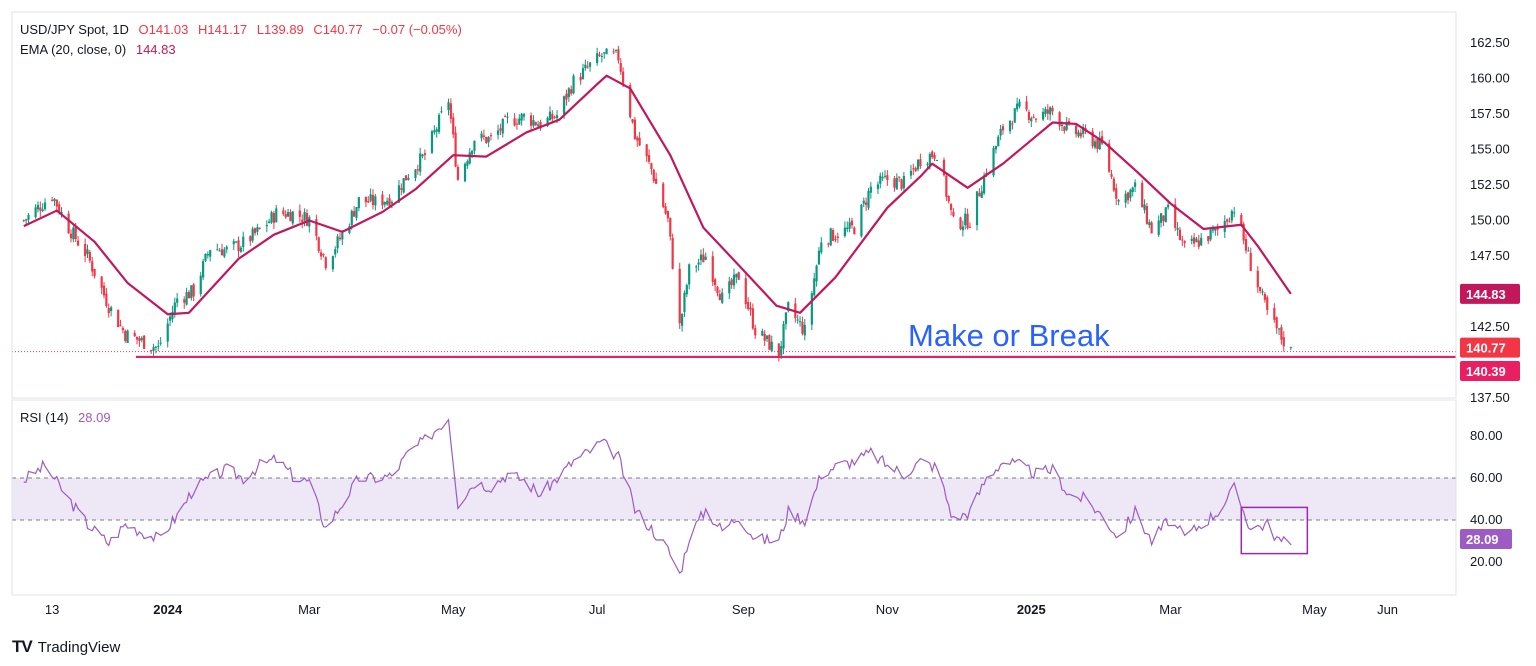 The width and height of the screenshot is (1536, 666). I want to click on price-tick-label: 157.50, so click(1490, 113).